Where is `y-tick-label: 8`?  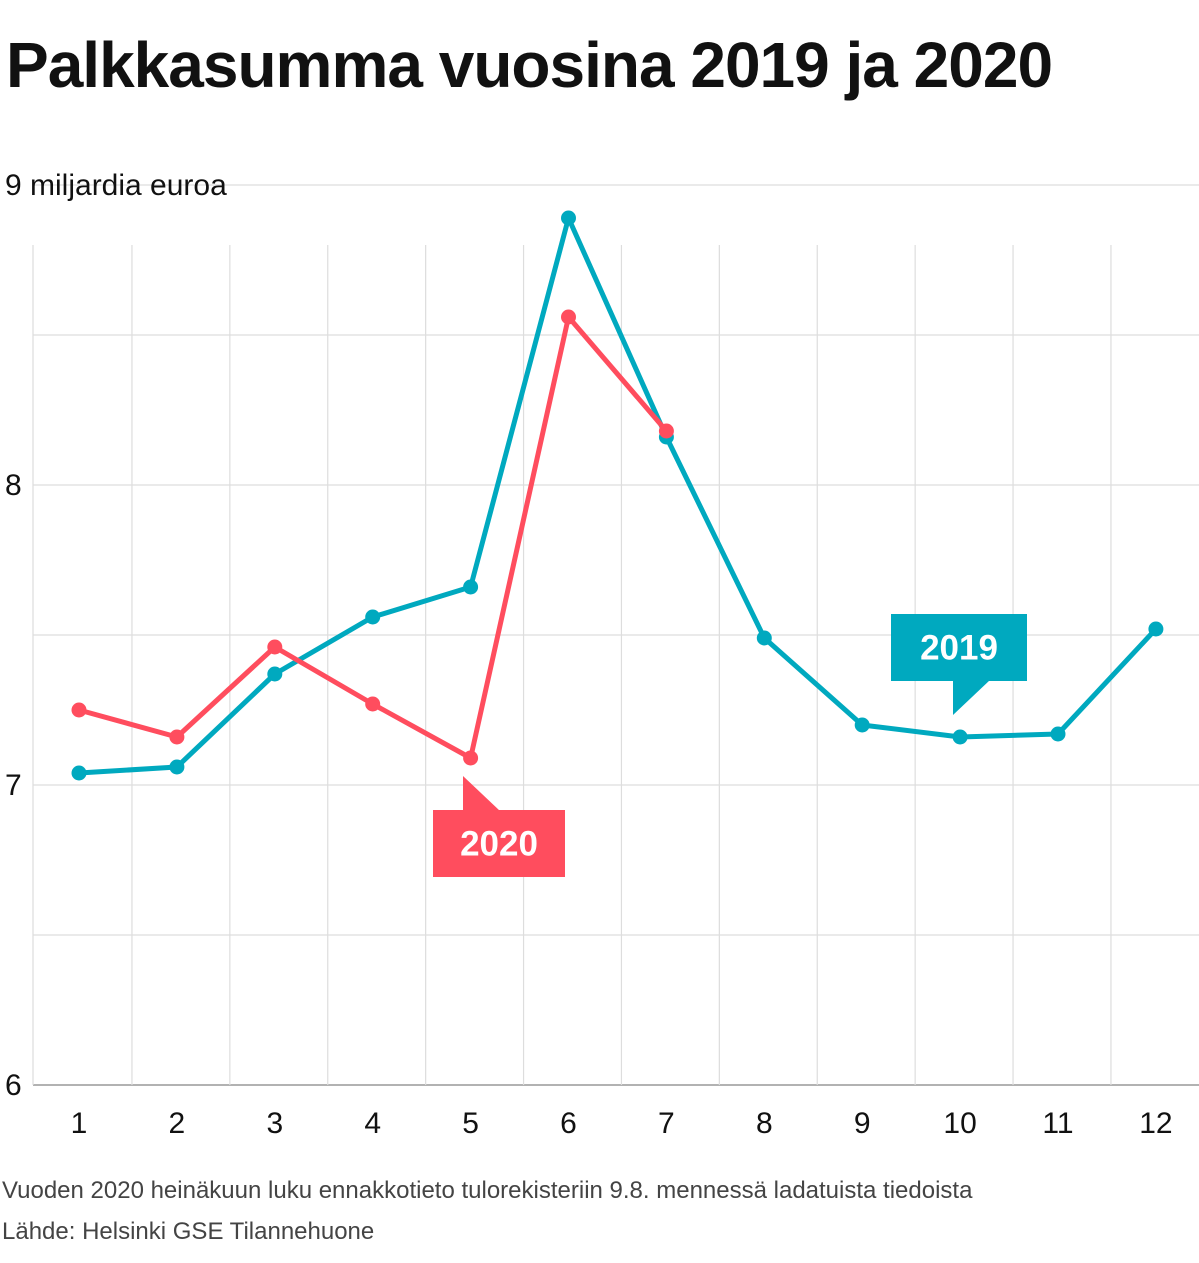 y-tick-label: 8 is located at coordinates (13, 485).